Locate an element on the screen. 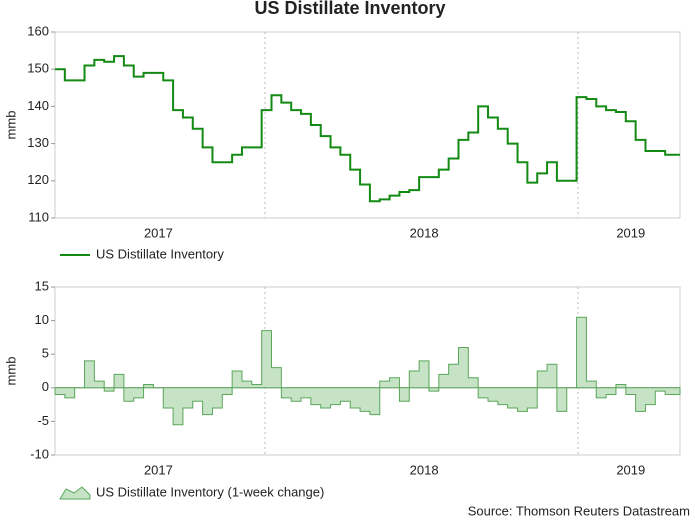 This screenshot has width=695, height=525. y-tick-label: -10 is located at coordinates (39, 453).